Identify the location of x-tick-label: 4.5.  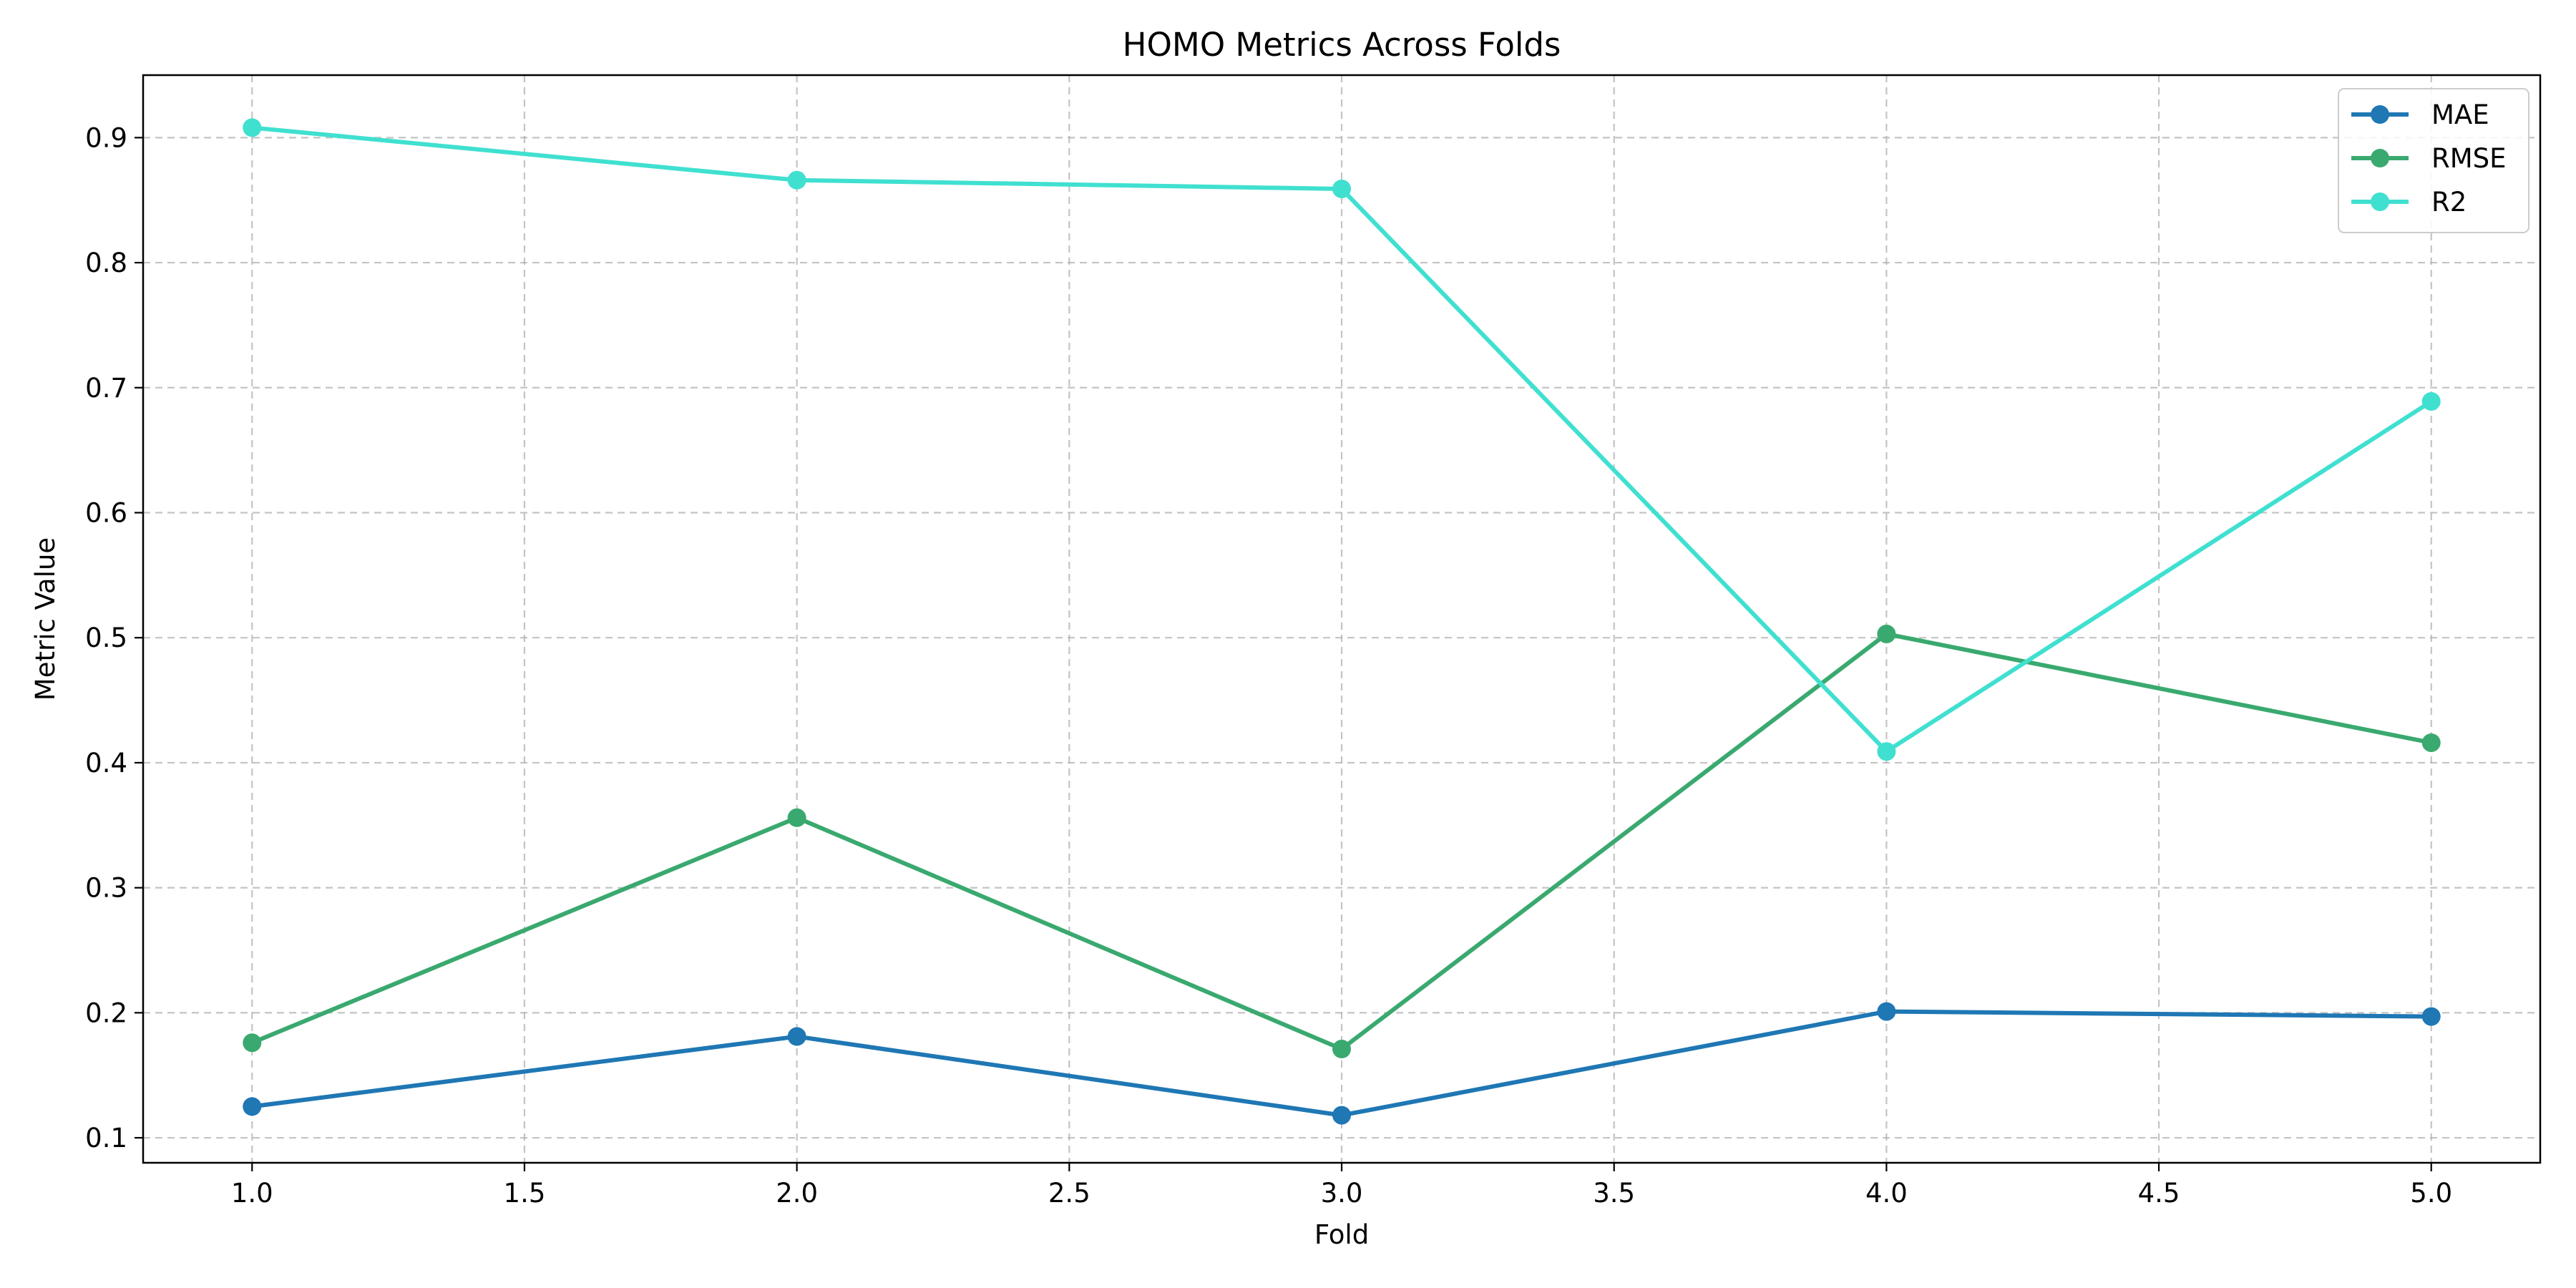
(2159, 1193).